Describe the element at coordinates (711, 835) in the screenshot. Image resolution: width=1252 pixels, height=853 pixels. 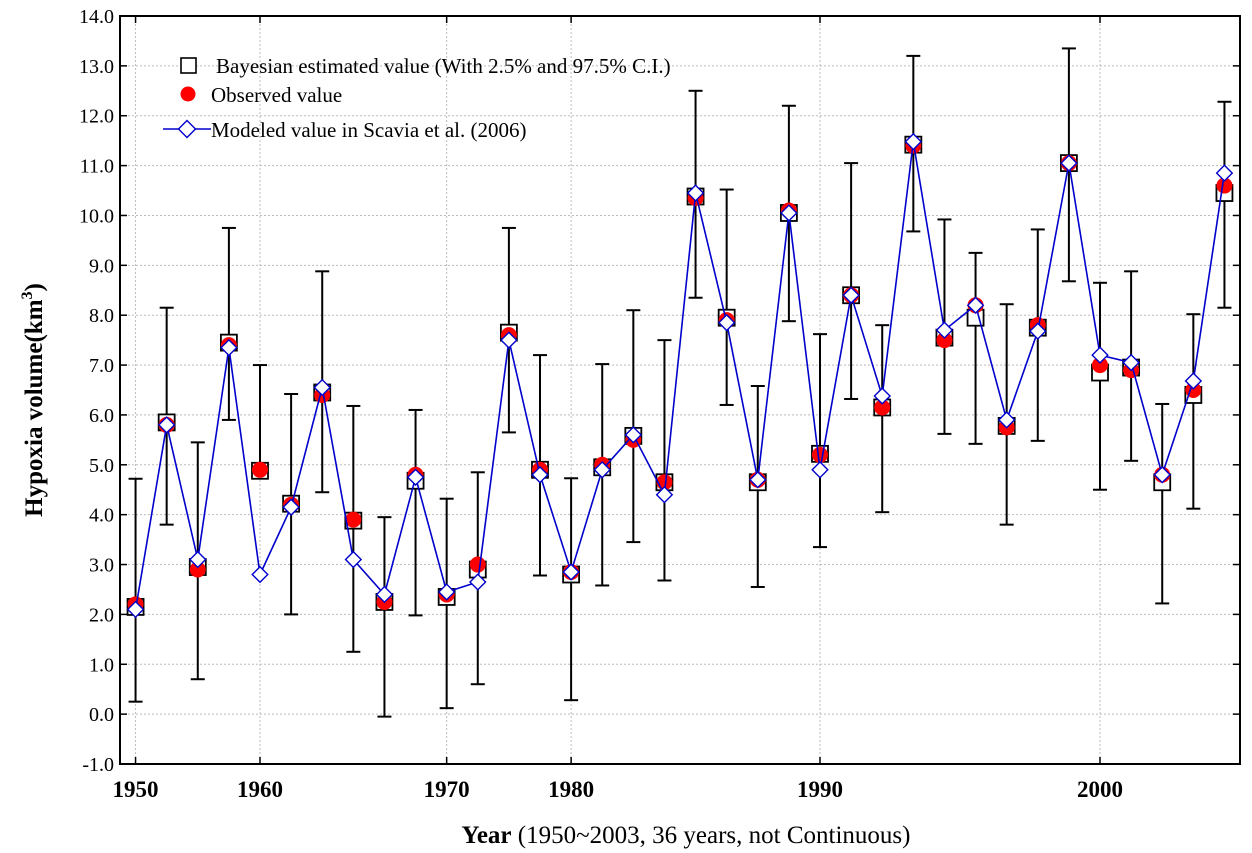
I see `x-axis-title-rest: (1950~2003, 36 years, not Continuous)` at that location.